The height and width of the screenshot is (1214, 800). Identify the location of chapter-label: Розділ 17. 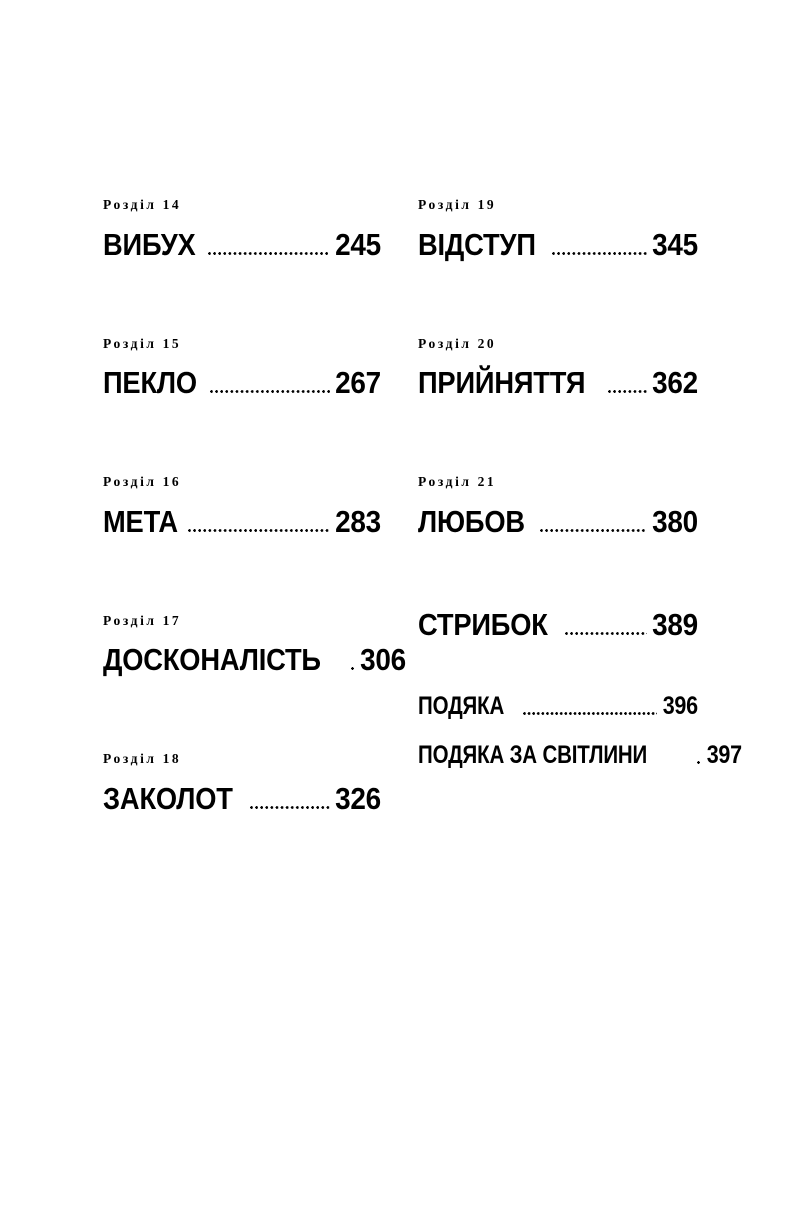
(142, 620).